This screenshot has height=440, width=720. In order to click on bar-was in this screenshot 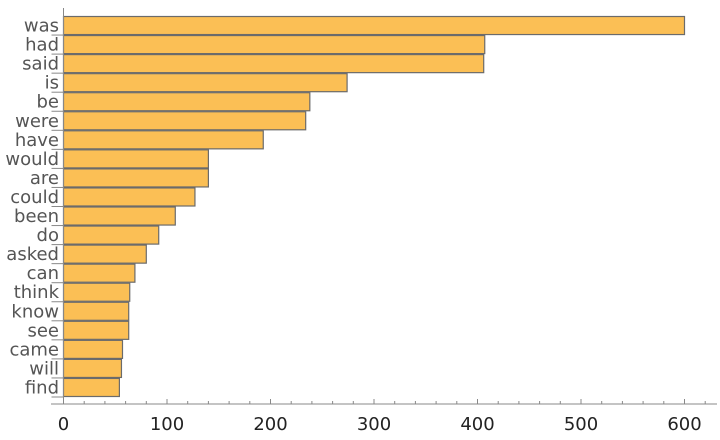, I will do `click(374, 25)`.